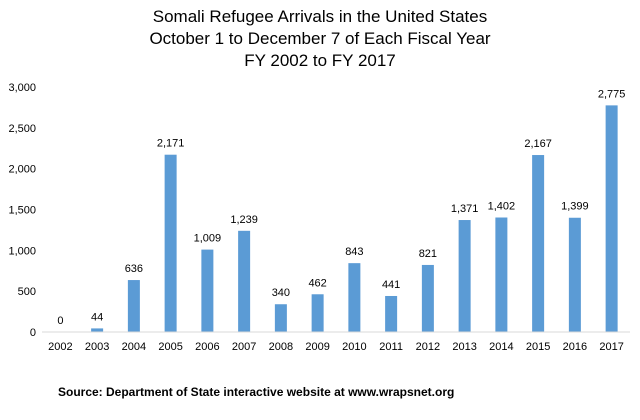 This screenshot has height=420, width=640. Describe the element at coordinates (501, 347) in the screenshot. I see `x-tick-label: 2014` at that location.